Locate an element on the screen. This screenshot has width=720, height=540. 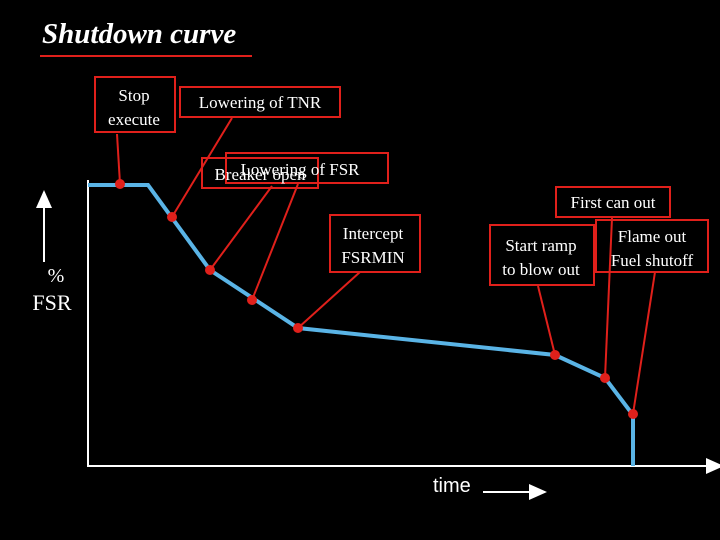
callout-label: Lowering of TNR is located at coordinates (260, 102).